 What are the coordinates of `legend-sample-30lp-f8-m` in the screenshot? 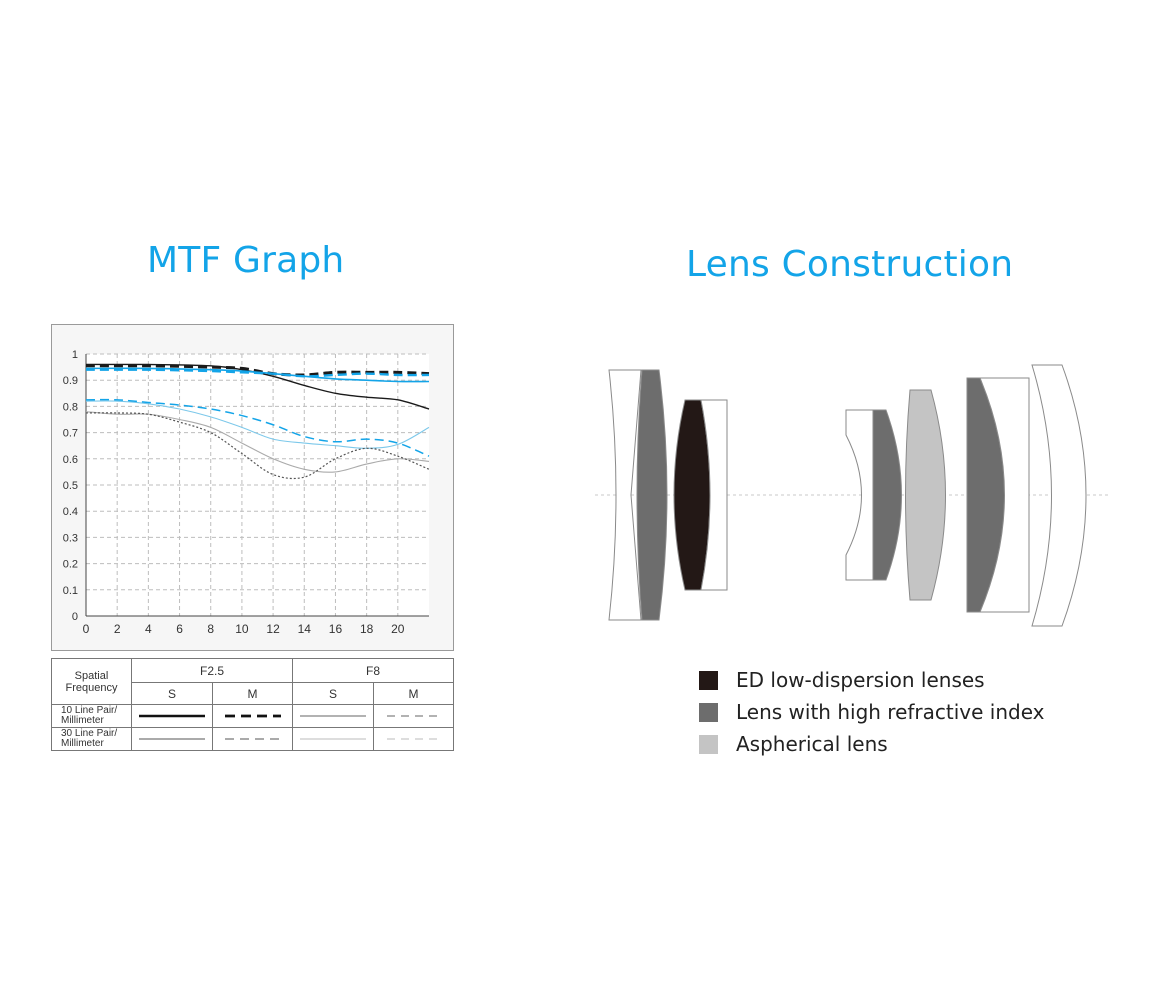 It's located at (414, 739).